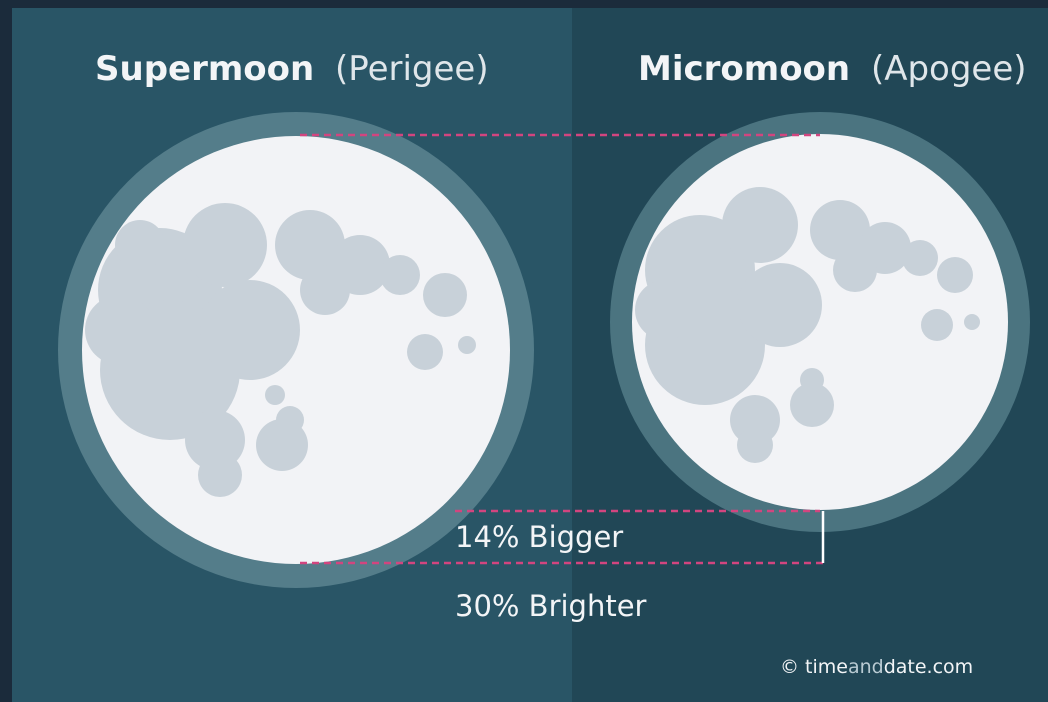 Image resolution: width=1048 pixels, height=702 pixels. What do you see at coordinates (814, 667) in the screenshot?
I see `credit-part: © time` at bounding box center [814, 667].